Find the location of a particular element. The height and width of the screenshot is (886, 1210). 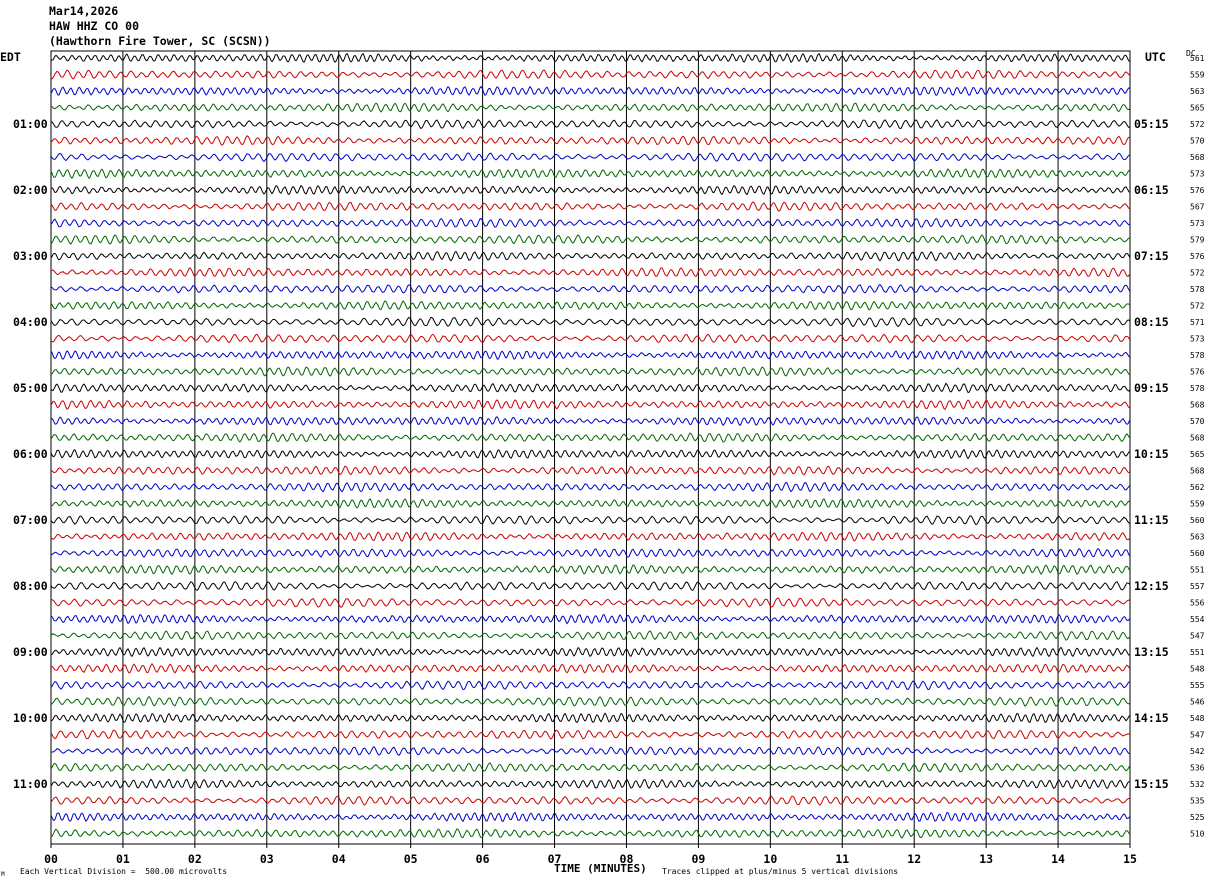

dc-offset-label: 554 is located at coordinates (1197, 619).